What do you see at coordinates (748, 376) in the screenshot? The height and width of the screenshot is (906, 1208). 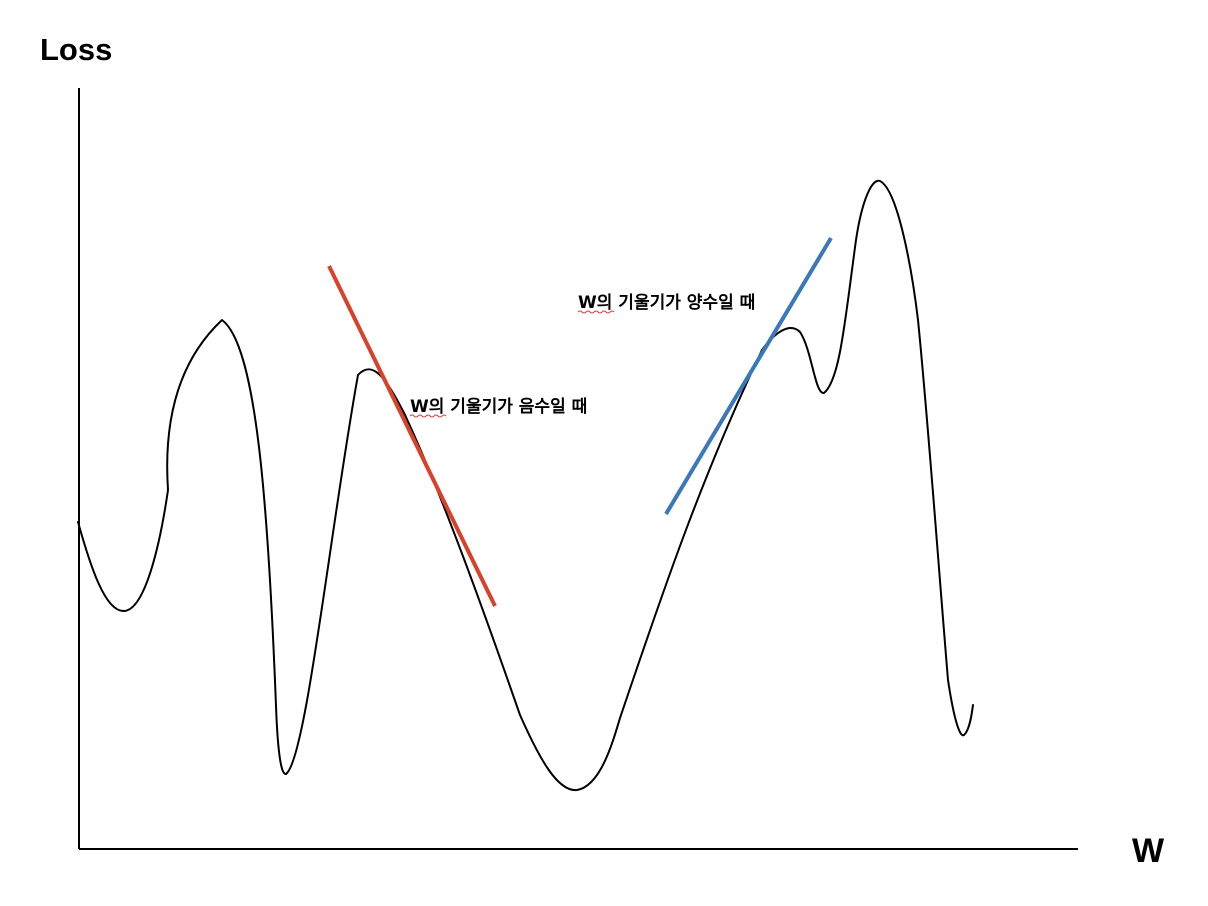 I see `positive-slope-tangent` at bounding box center [748, 376].